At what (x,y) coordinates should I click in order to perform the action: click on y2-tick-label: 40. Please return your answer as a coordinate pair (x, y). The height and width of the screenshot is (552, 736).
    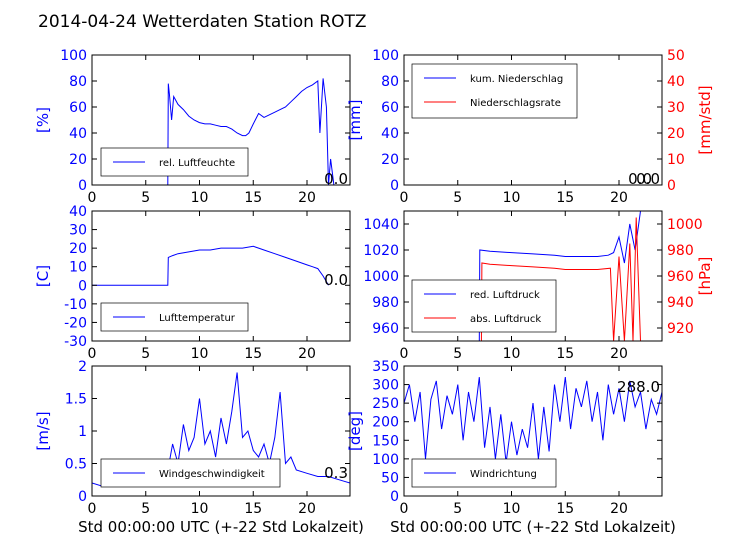
    Looking at the image, I should click on (676, 82).